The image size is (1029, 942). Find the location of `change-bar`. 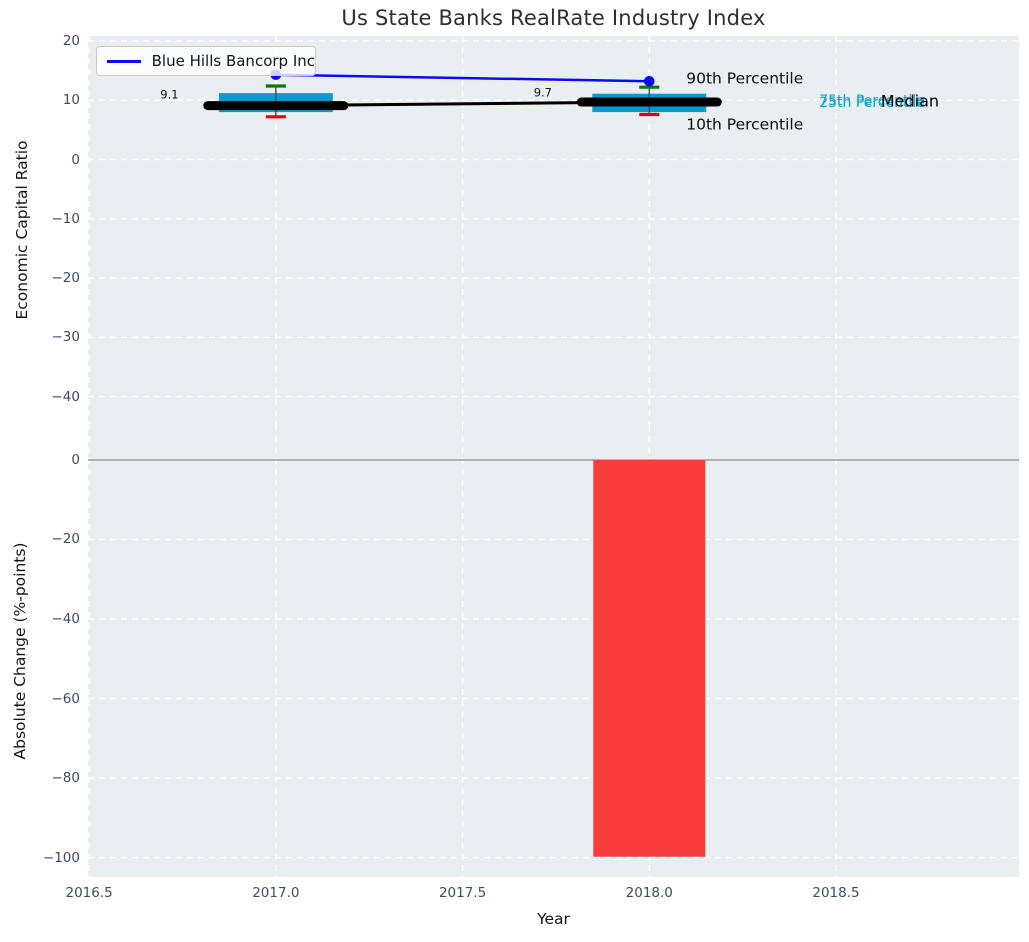

change-bar is located at coordinates (649, 658).